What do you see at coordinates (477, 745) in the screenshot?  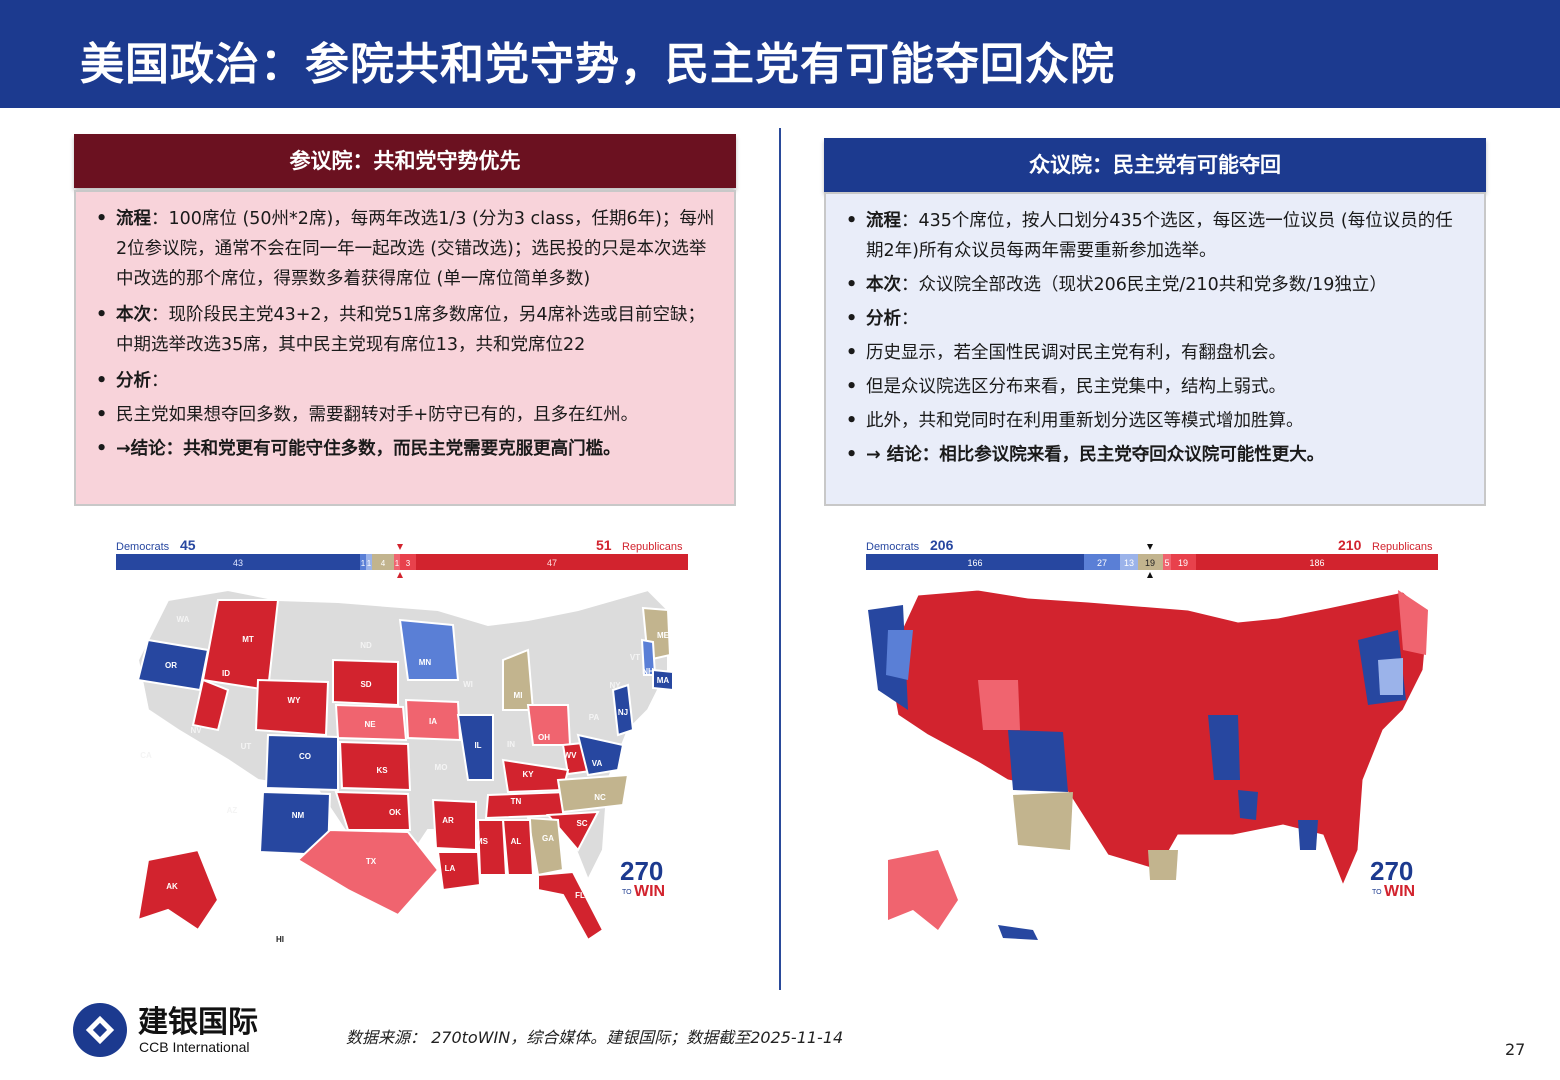 I see `label-il: IL` at bounding box center [477, 745].